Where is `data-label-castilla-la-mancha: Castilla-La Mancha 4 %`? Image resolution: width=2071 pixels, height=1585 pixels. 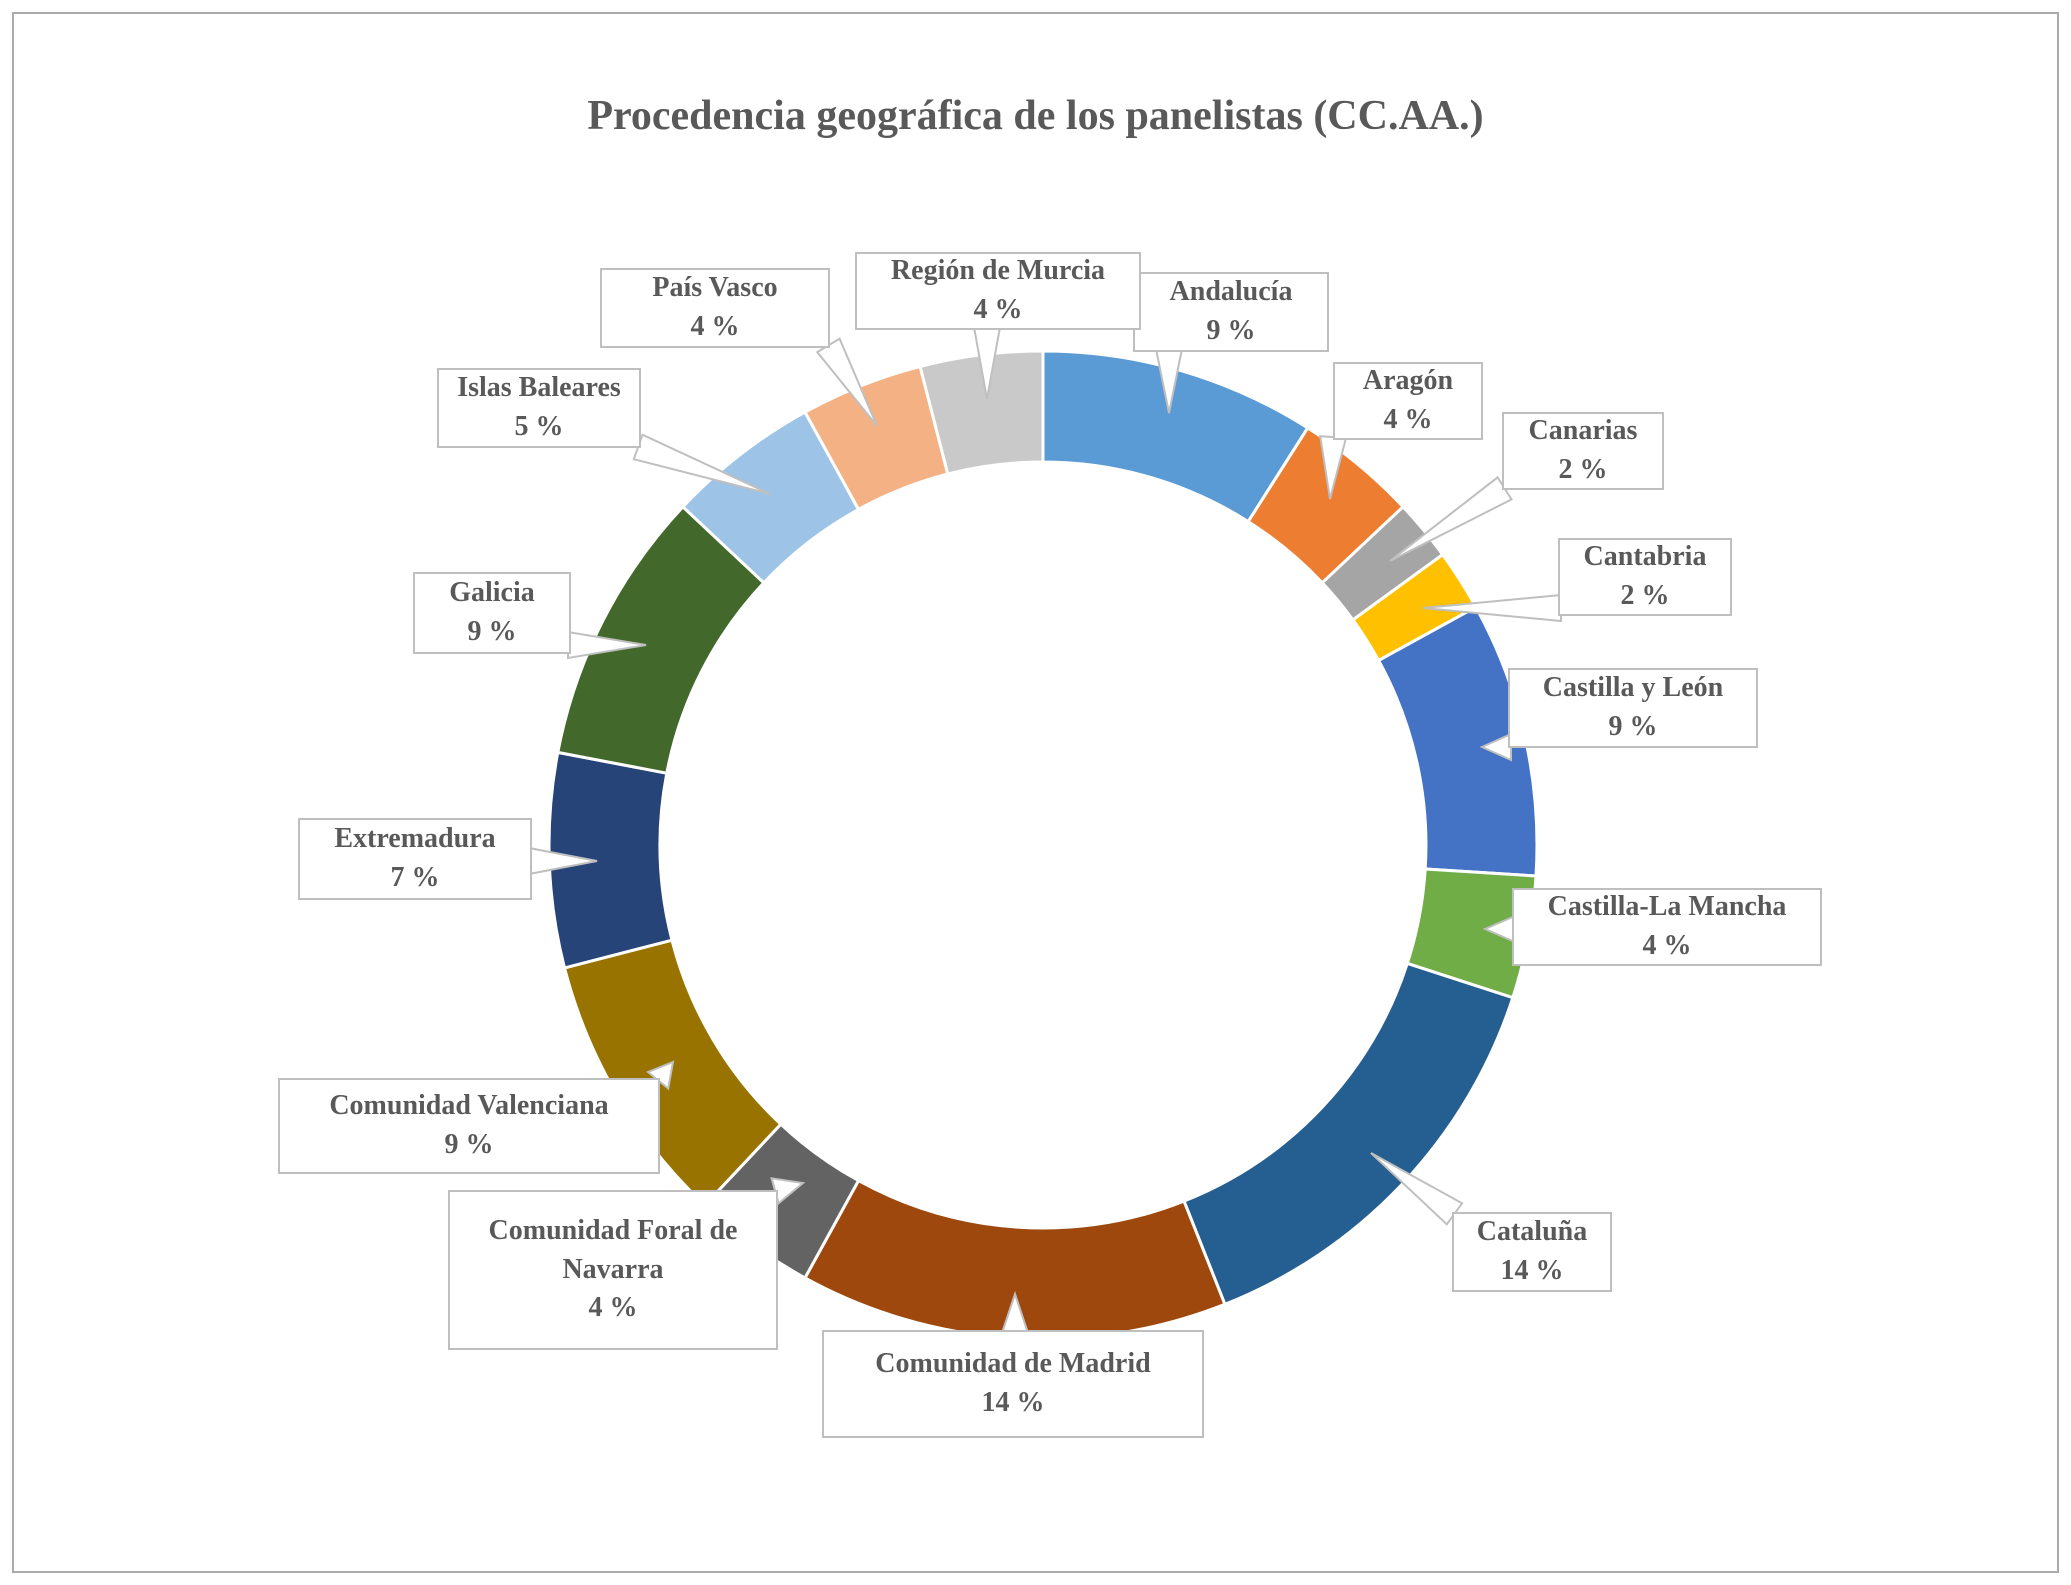
data-label-castilla-la-mancha: Castilla-La Mancha 4 % is located at coordinates (1667, 927).